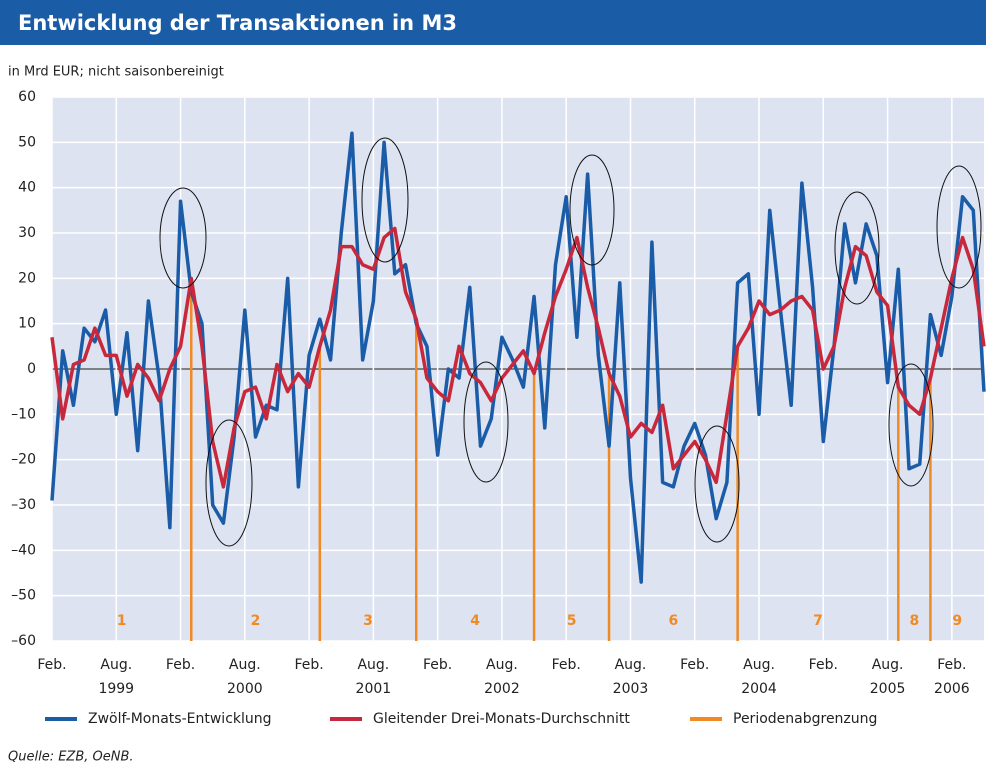  Describe the element at coordinates (180, 719) in the screenshot. I see `legend-label: Zwölf-Monats-Entwicklung` at that location.